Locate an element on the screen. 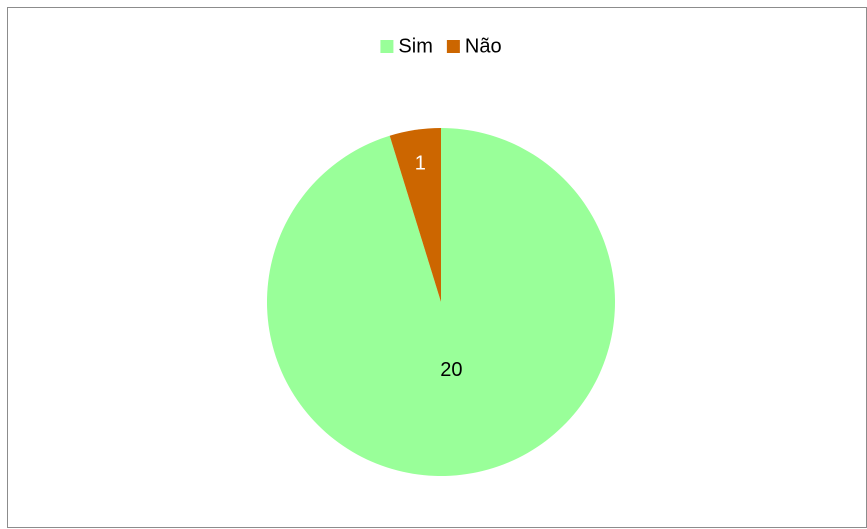 The image size is (867, 529). legend-label: Não is located at coordinates (483, 46).